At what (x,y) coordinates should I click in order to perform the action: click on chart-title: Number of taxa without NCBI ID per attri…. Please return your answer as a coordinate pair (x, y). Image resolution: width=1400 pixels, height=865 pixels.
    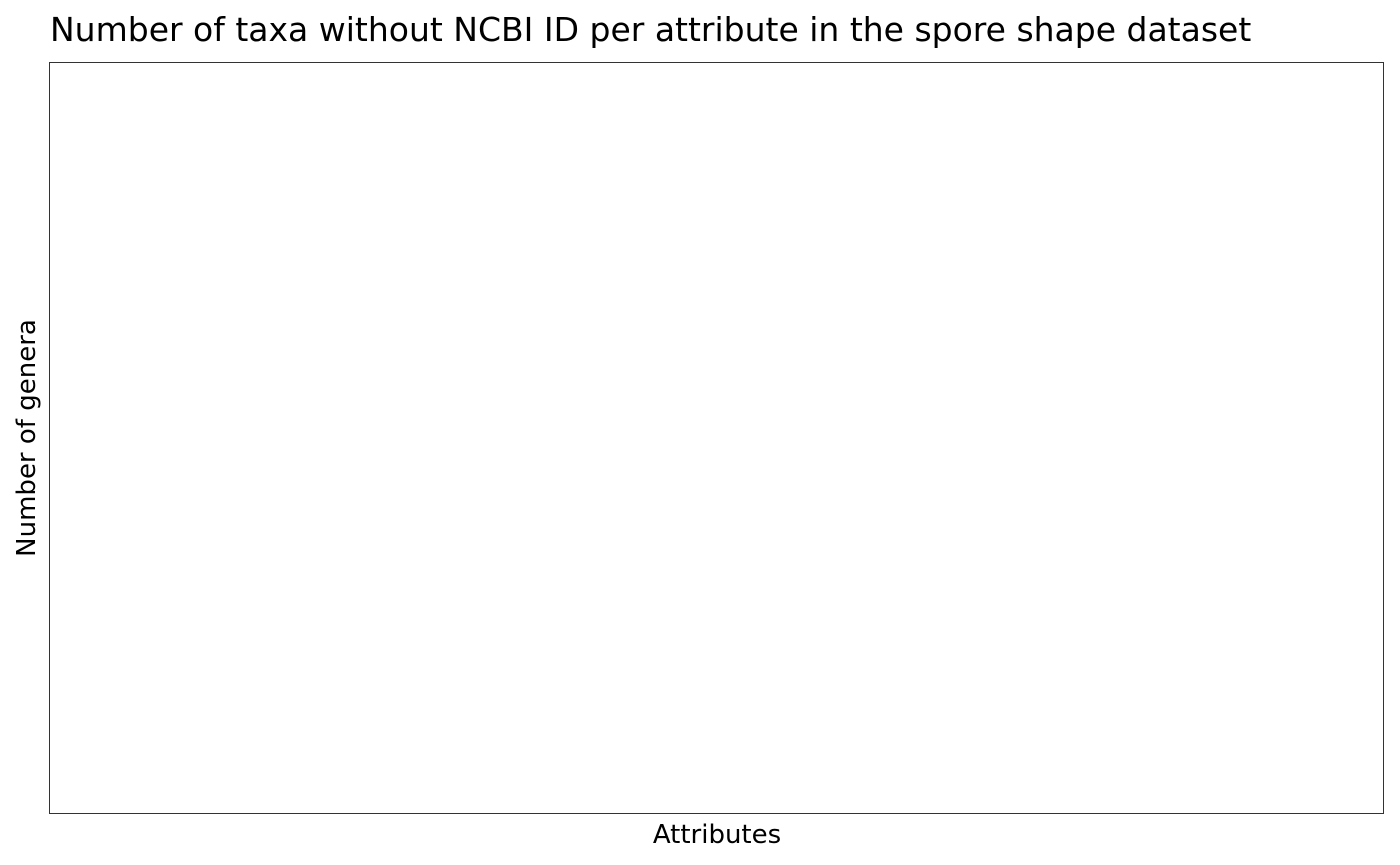
    Looking at the image, I should click on (651, 29).